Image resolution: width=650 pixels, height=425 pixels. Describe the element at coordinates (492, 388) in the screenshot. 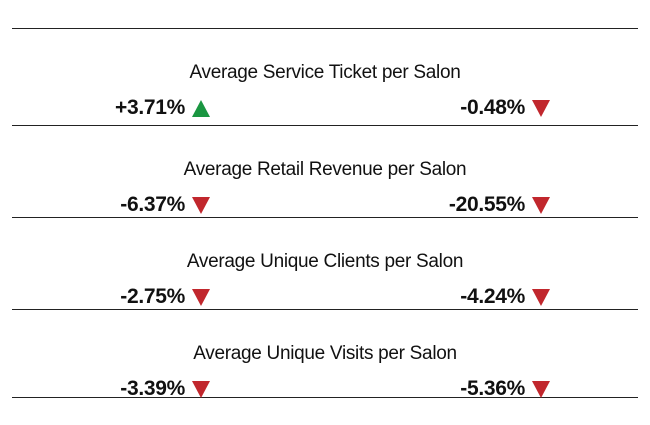

I see `percent-change: -5.36%` at that location.